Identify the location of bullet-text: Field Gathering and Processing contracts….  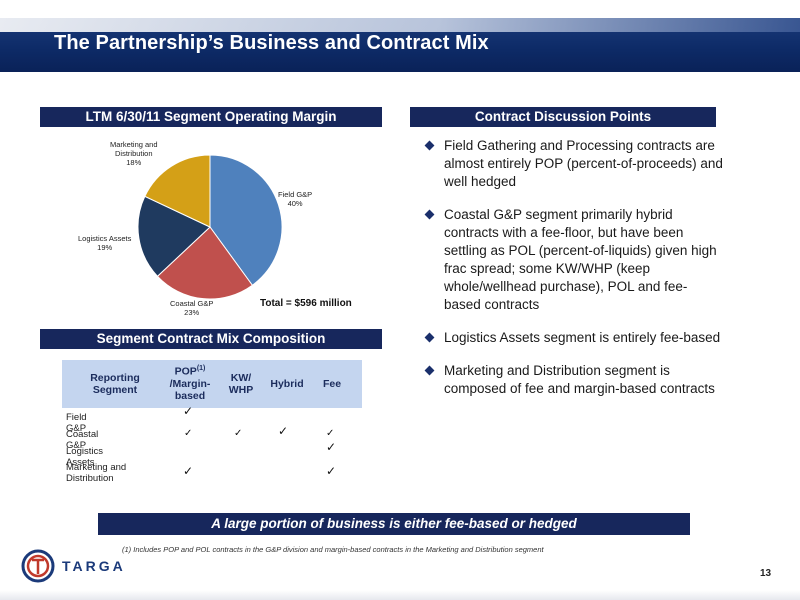
(583, 163).